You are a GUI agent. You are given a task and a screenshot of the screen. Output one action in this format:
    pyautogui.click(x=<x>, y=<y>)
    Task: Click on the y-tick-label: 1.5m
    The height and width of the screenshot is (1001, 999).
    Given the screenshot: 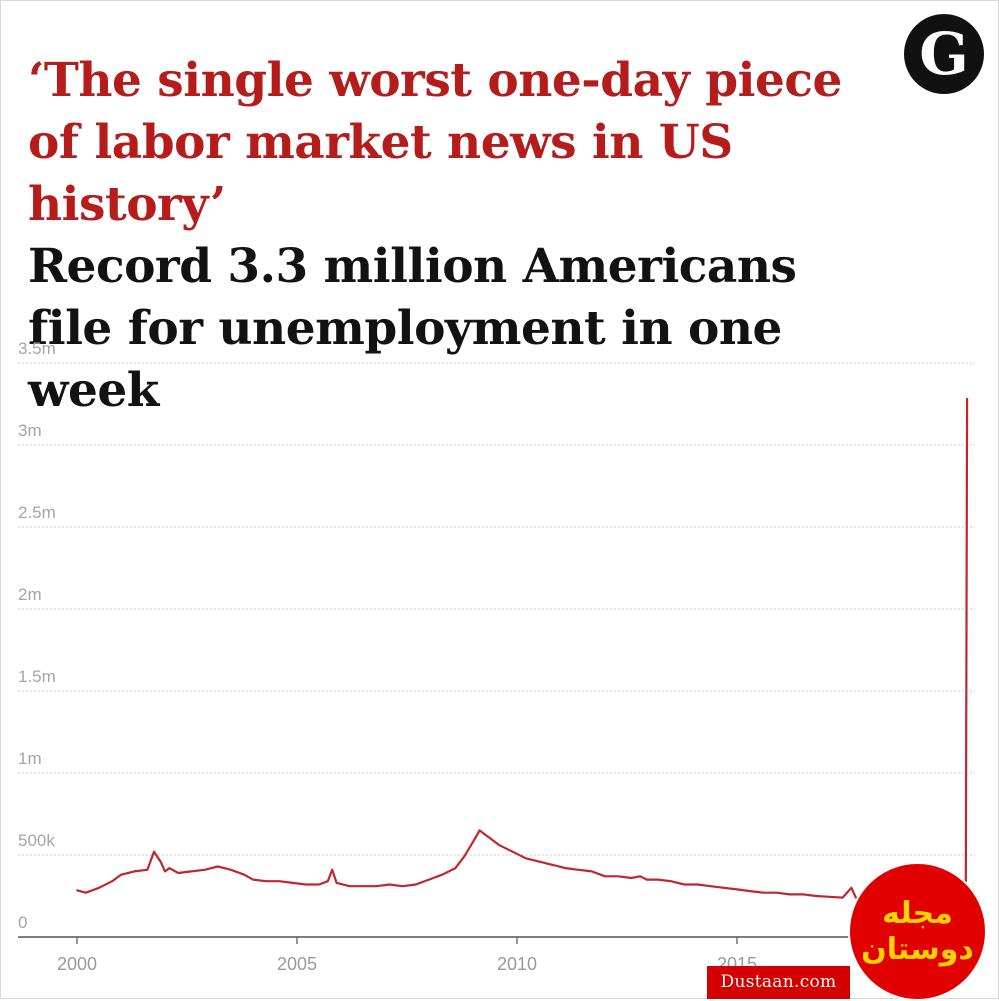 What is the action you would take?
    pyautogui.click(x=37, y=676)
    